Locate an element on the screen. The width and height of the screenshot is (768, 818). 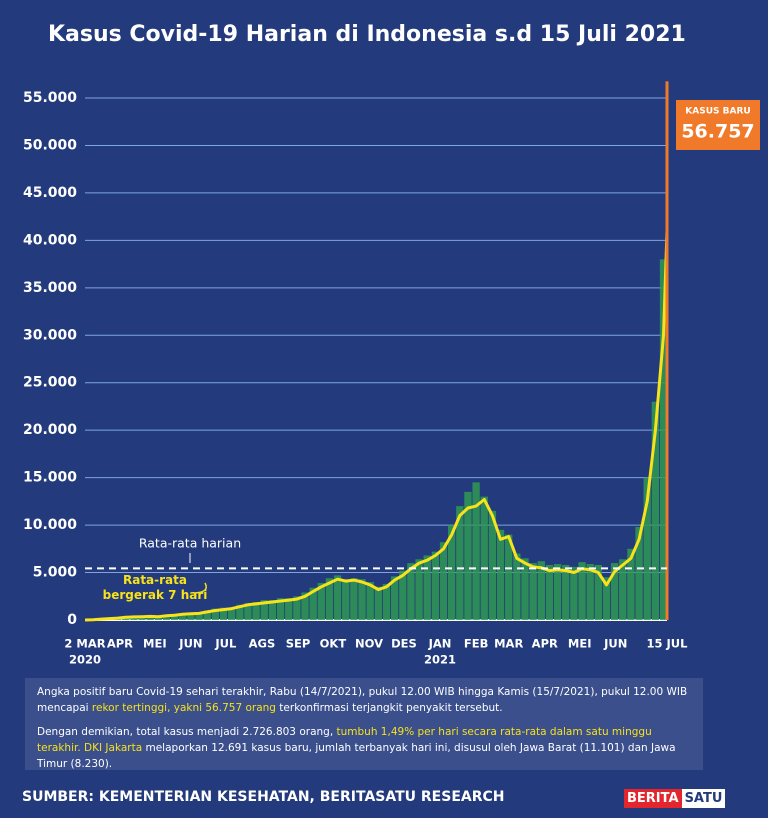
x-tick-label: NOV is located at coordinates (369, 644).